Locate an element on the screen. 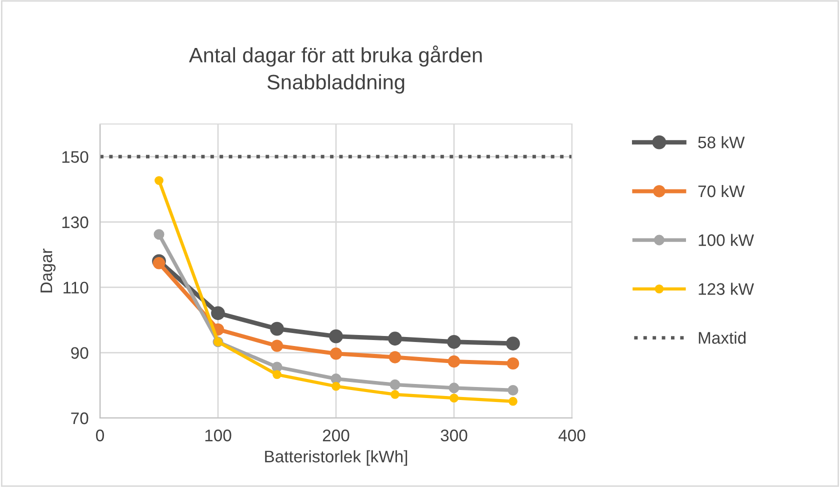 This screenshot has width=840, height=487. y-tick-label: 150 is located at coordinates (75, 157).